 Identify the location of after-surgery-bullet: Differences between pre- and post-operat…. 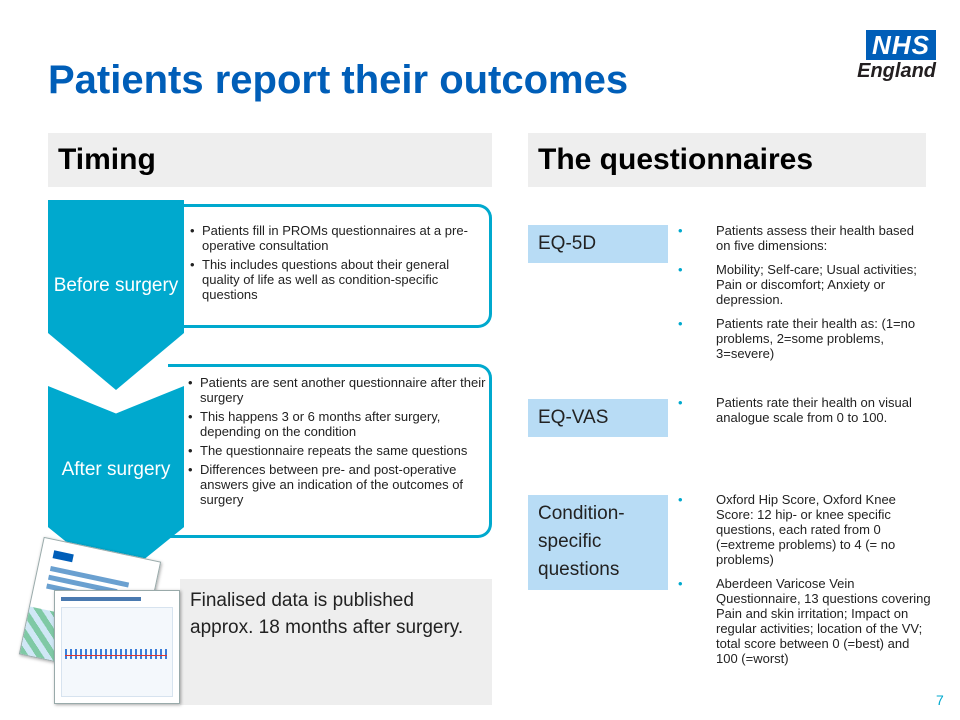
(338, 484).